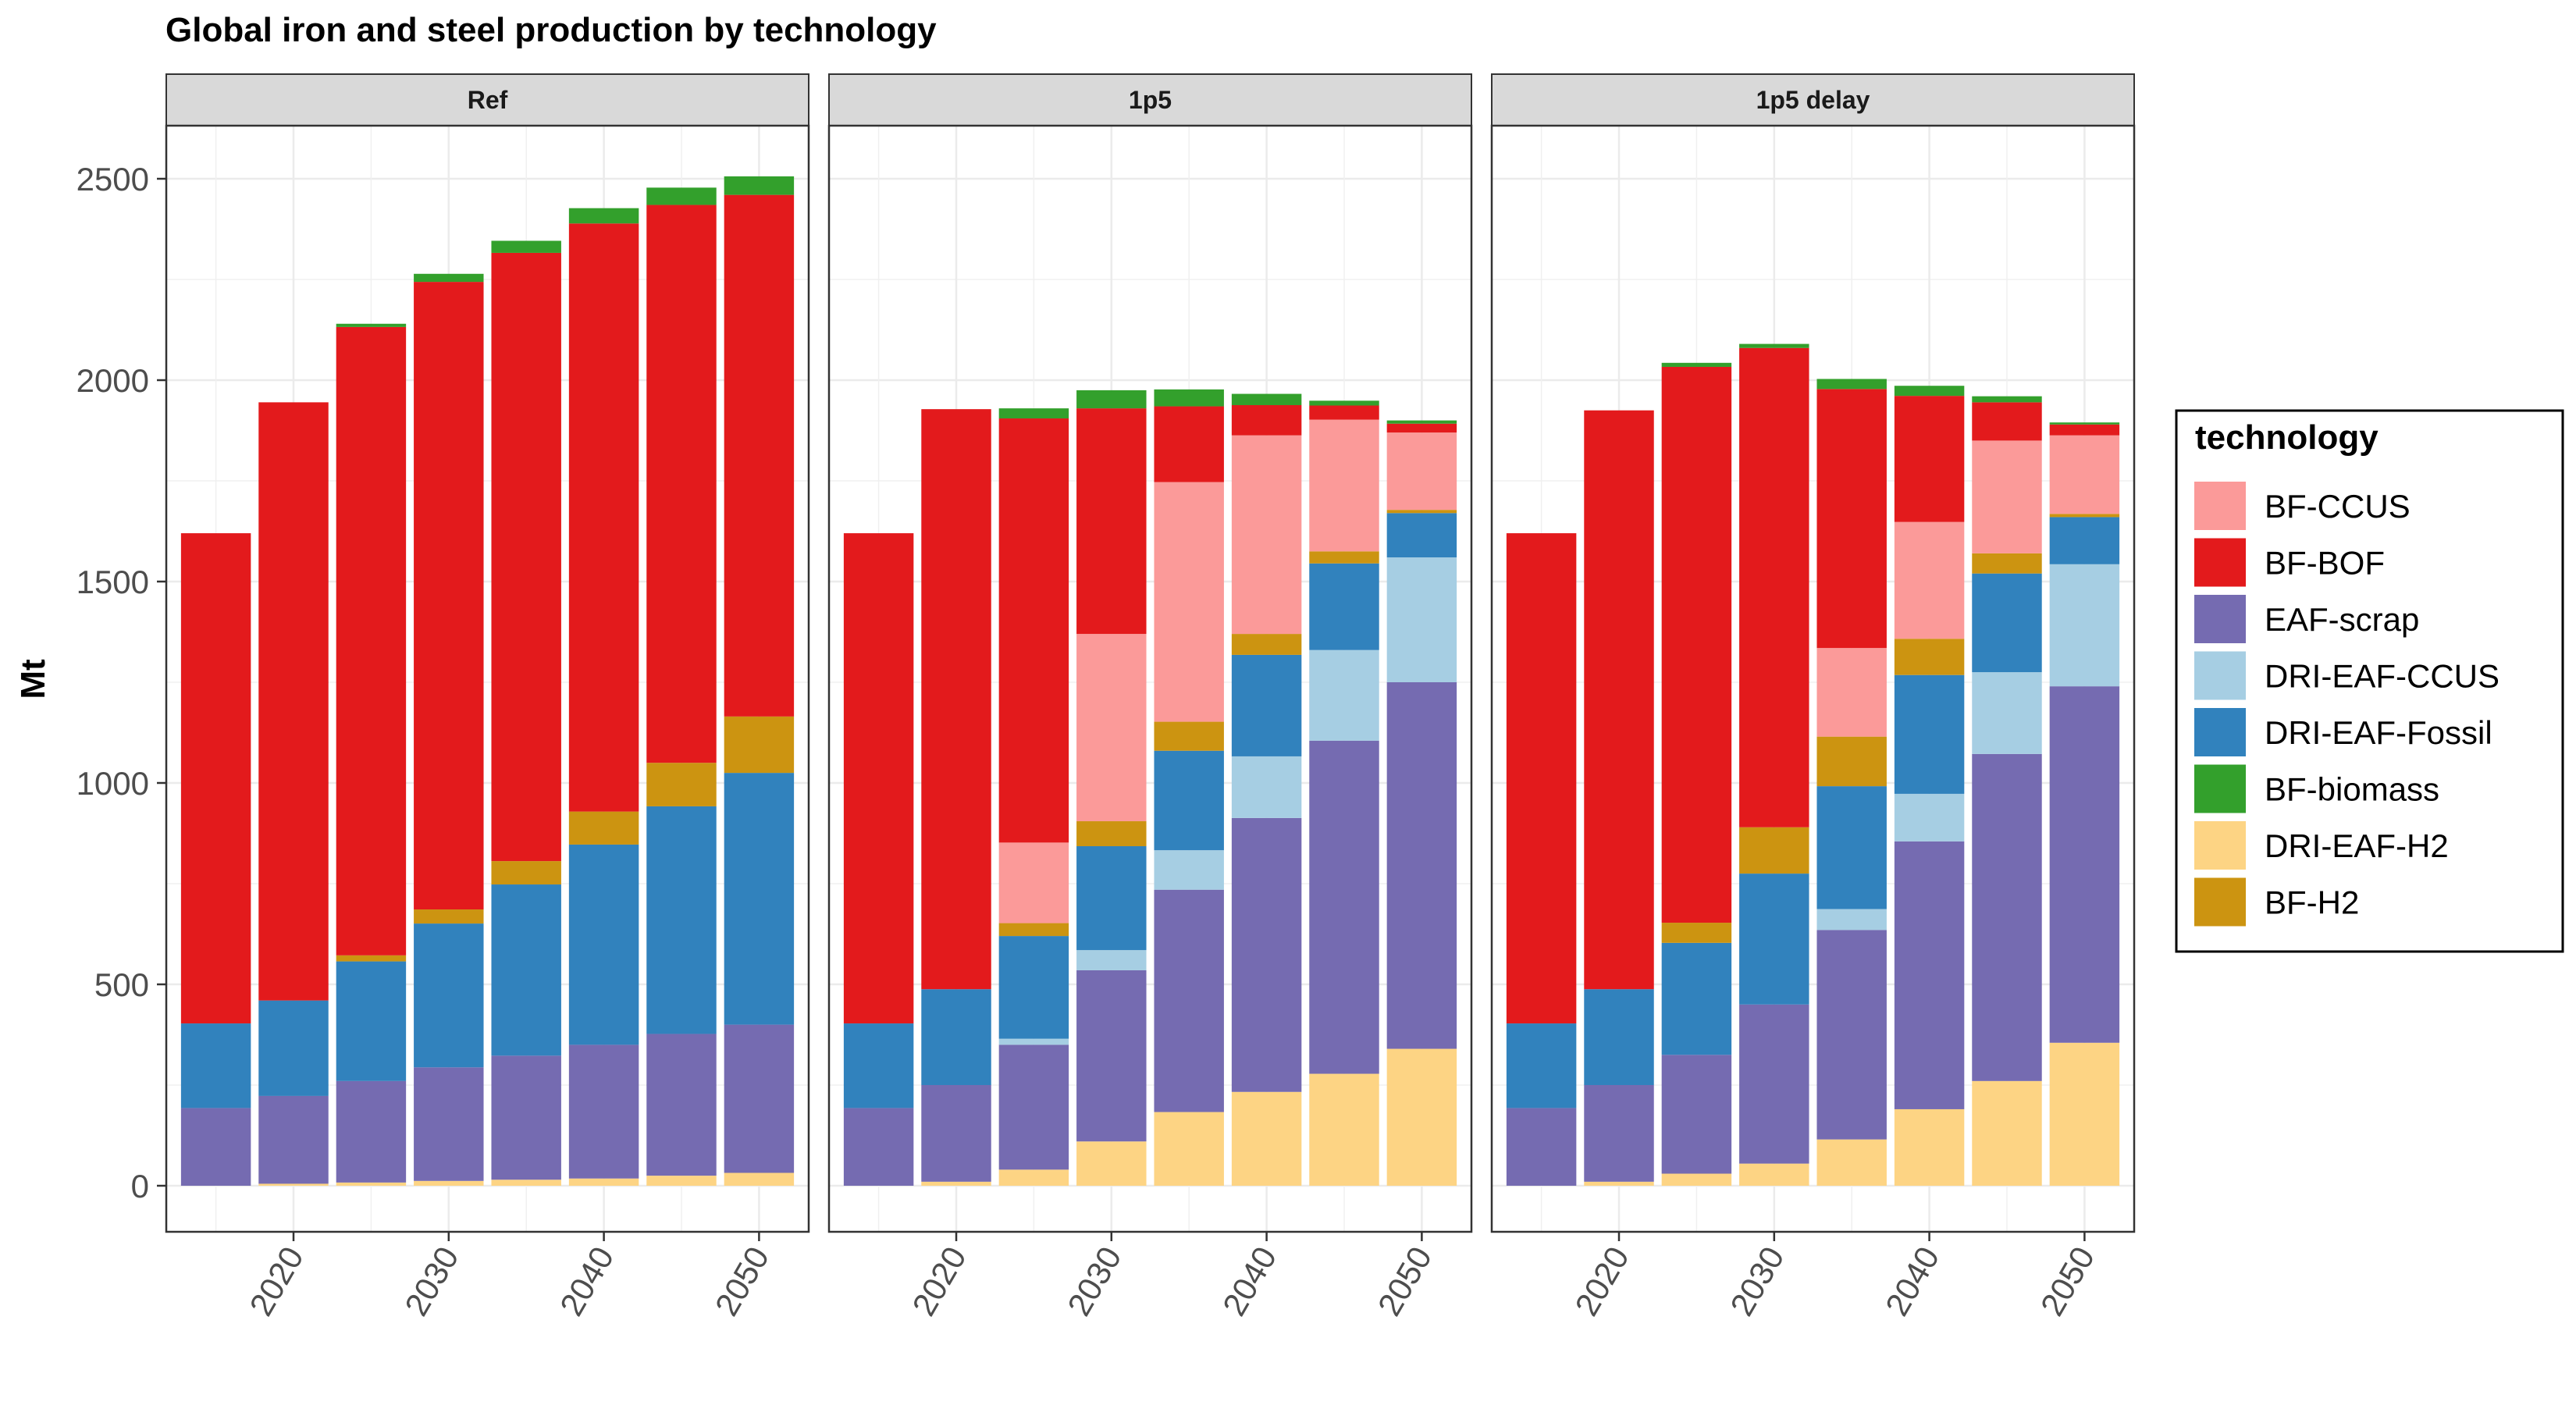 The image size is (2576, 1409). What do you see at coordinates (526, 557) in the screenshot?
I see `bar-bf-bof-2035` at bounding box center [526, 557].